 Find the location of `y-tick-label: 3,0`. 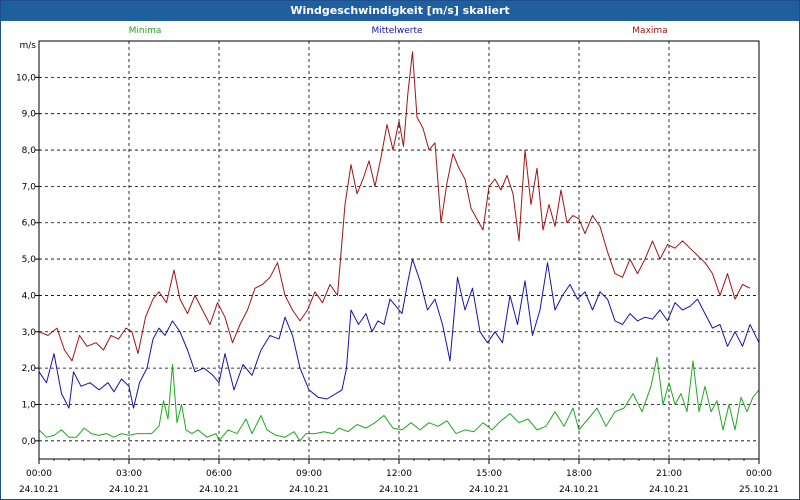

y-tick-label: 3,0 is located at coordinates (29, 333).